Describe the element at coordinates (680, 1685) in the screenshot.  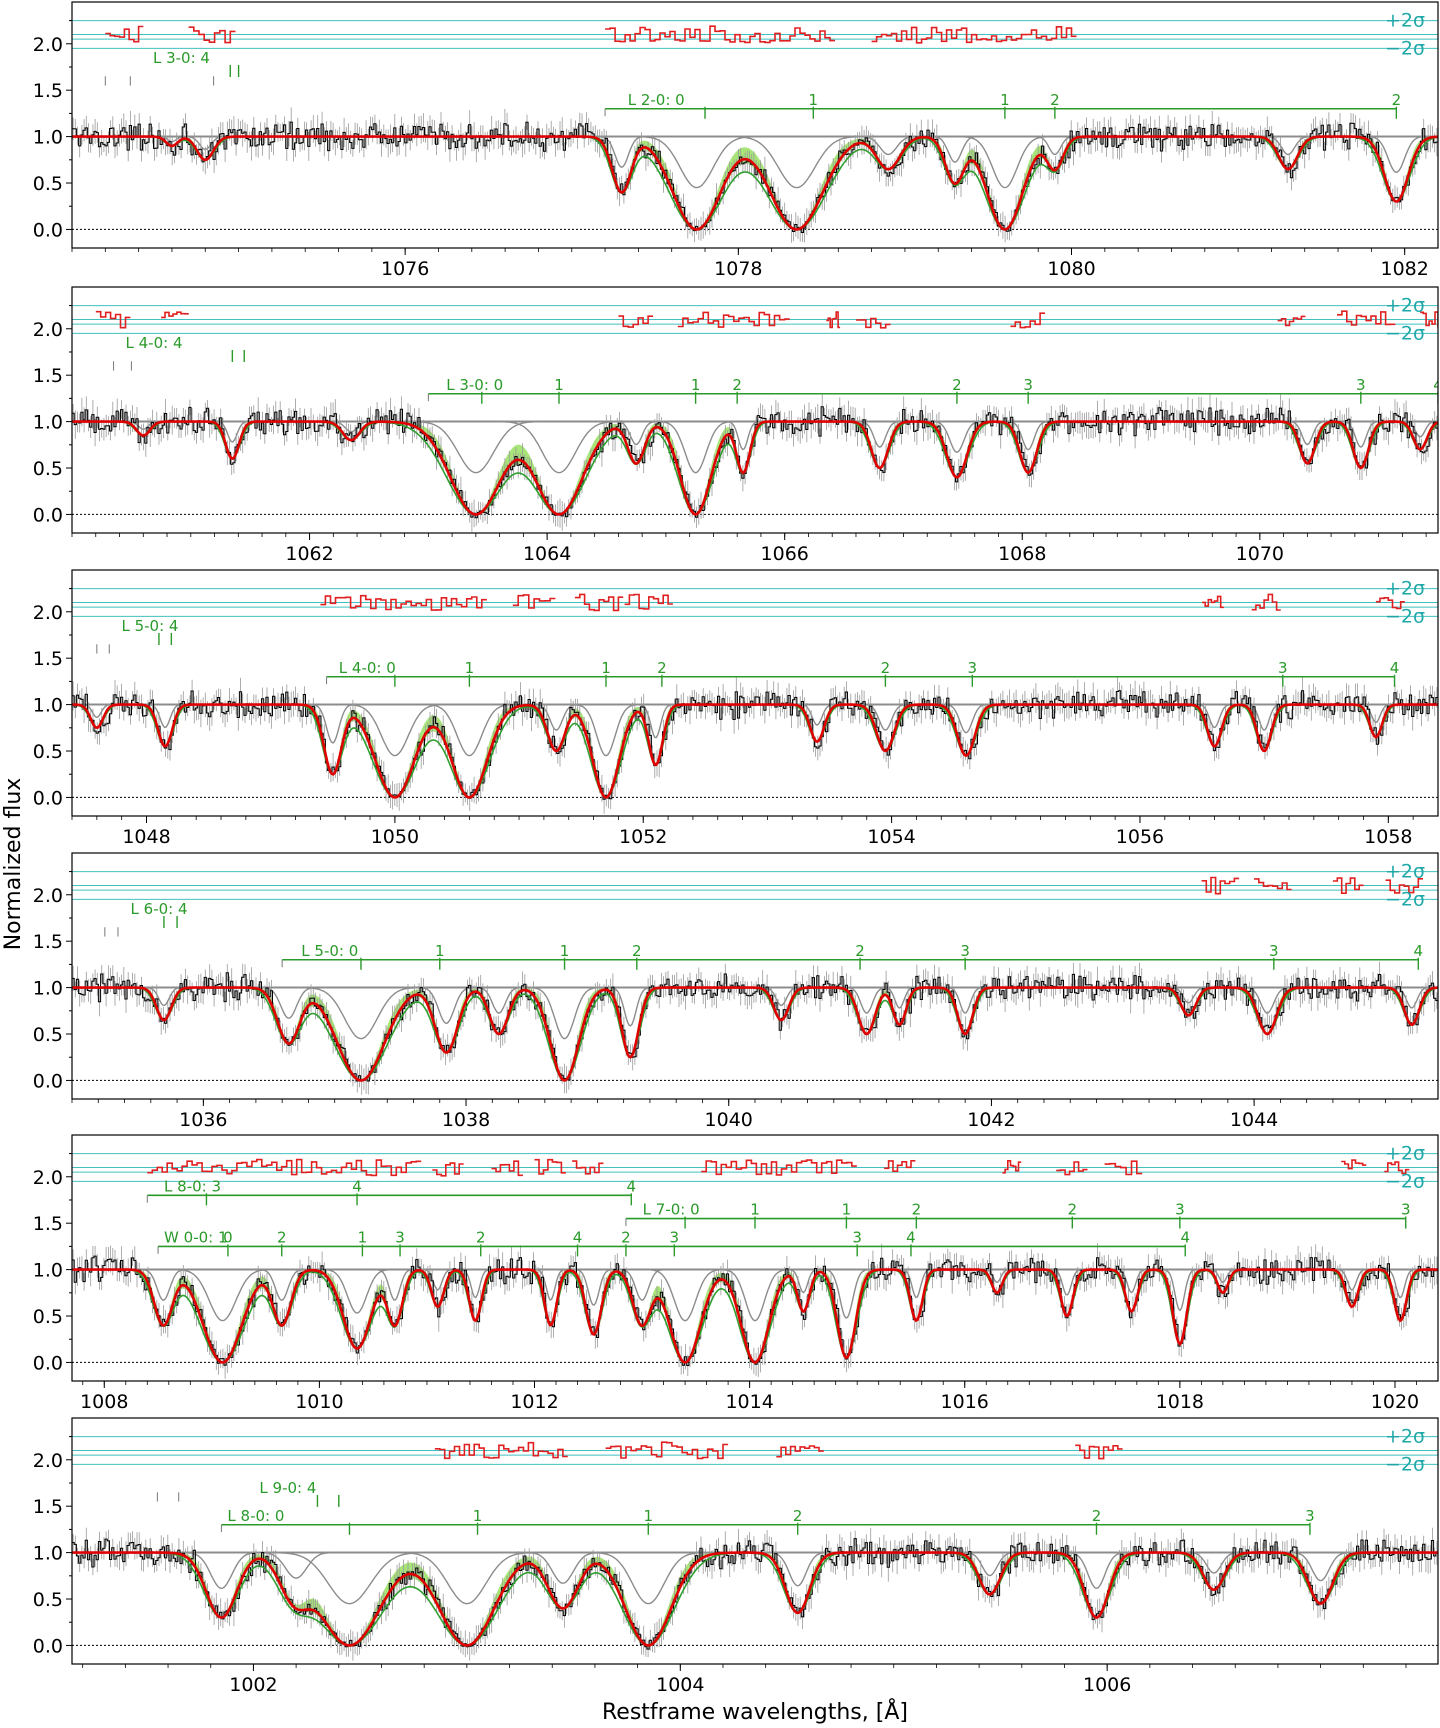
I see `x-tick-label: 1004` at that location.